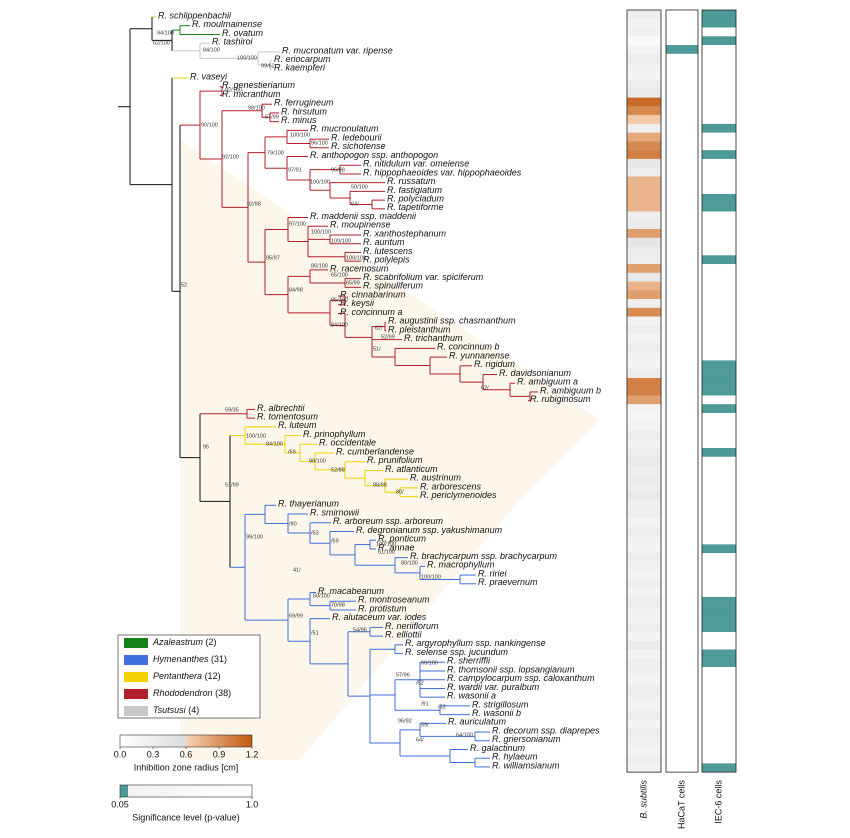 The image size is (850, 838). What do you see at coordinates (371, 312) in the screenshot?
I see `taxon-label: R. concinnum a` at bounding box center [371, 312].